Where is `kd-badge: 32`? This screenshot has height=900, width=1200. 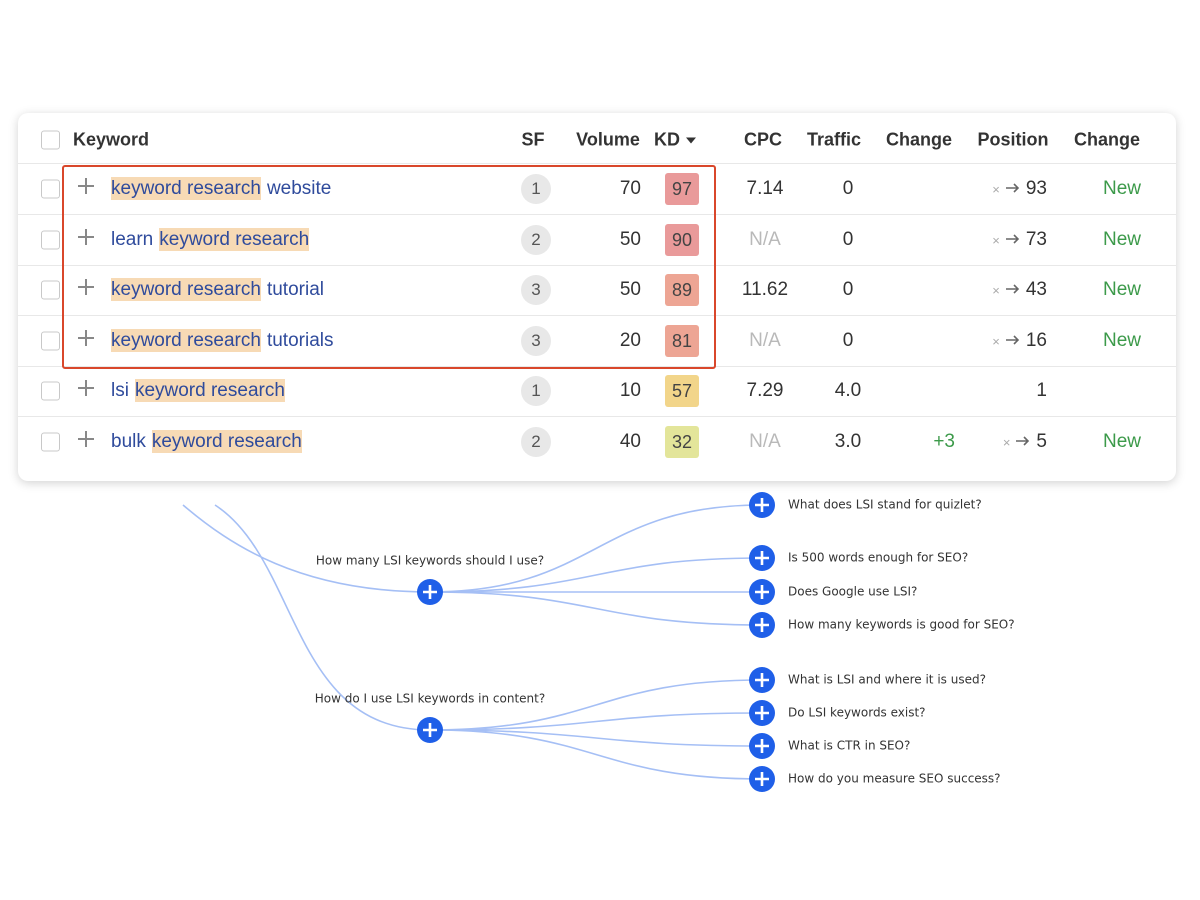 kd-badge: 32 is located at coordinates (682, 441).